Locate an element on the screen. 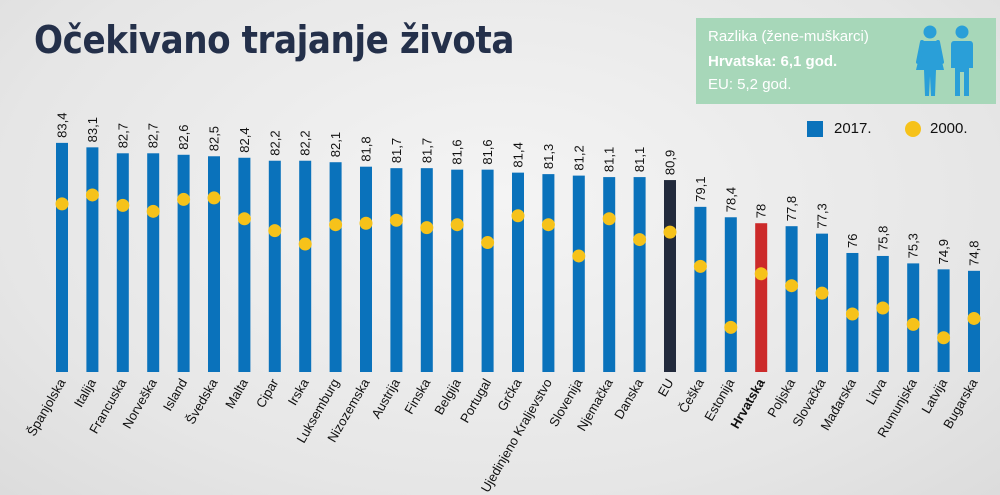 Image resolution: width=1000 pixels, height=495 pixels. dot-2000-danska is located at coordinates (640, 240).